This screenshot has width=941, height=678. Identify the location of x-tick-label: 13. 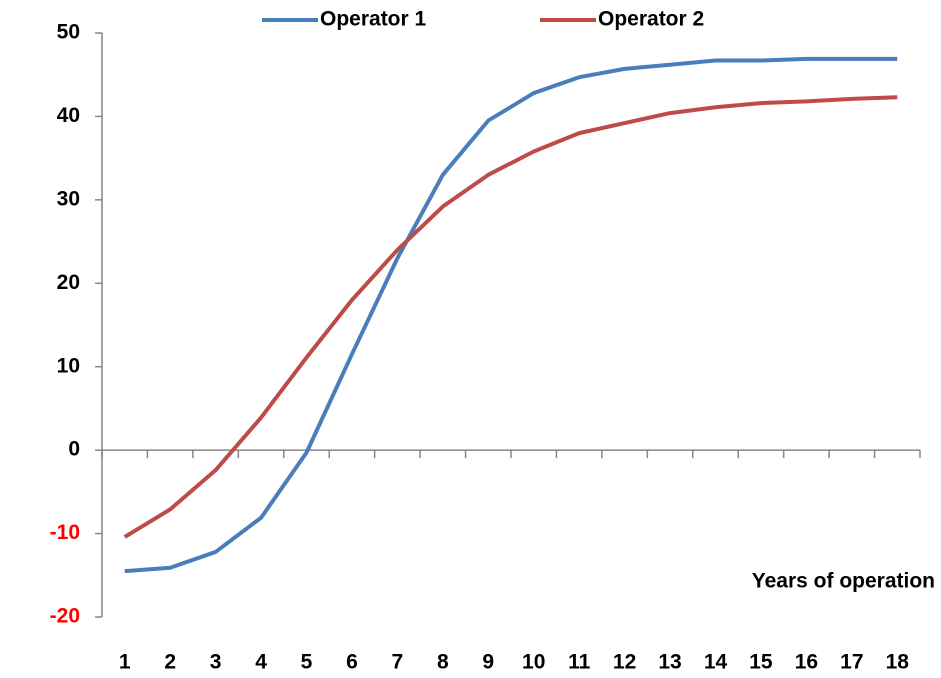
(669, 662).